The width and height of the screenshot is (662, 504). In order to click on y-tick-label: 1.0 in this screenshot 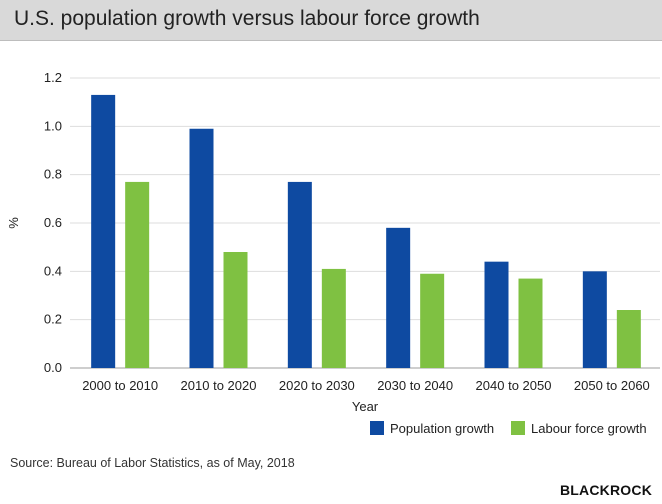, I will do `click(53, 125)`.